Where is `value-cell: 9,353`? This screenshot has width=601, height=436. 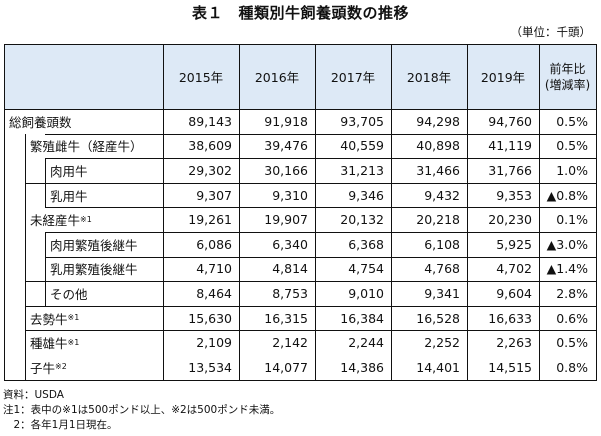
value-cell: 9,353 is located at coordinates (514, 195).